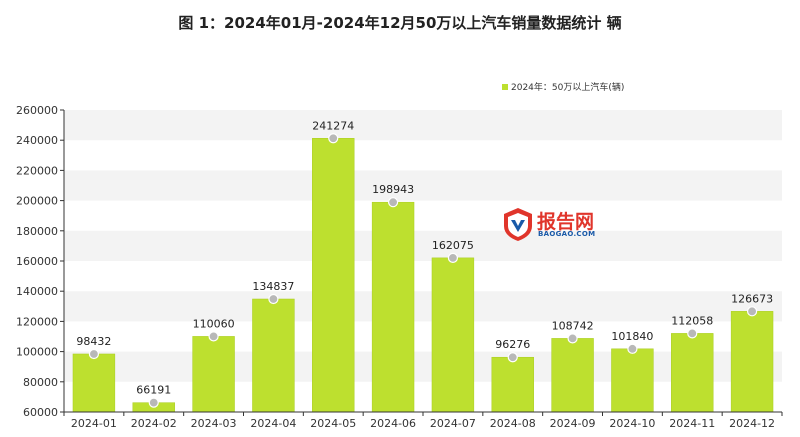 Image resolution: width=800 pixels, height=437 pixels. What do you see at coordinates (513, 423) in the screenshot?
I see `x-tick-label: 2024-08` at bounding box center [513, 423].